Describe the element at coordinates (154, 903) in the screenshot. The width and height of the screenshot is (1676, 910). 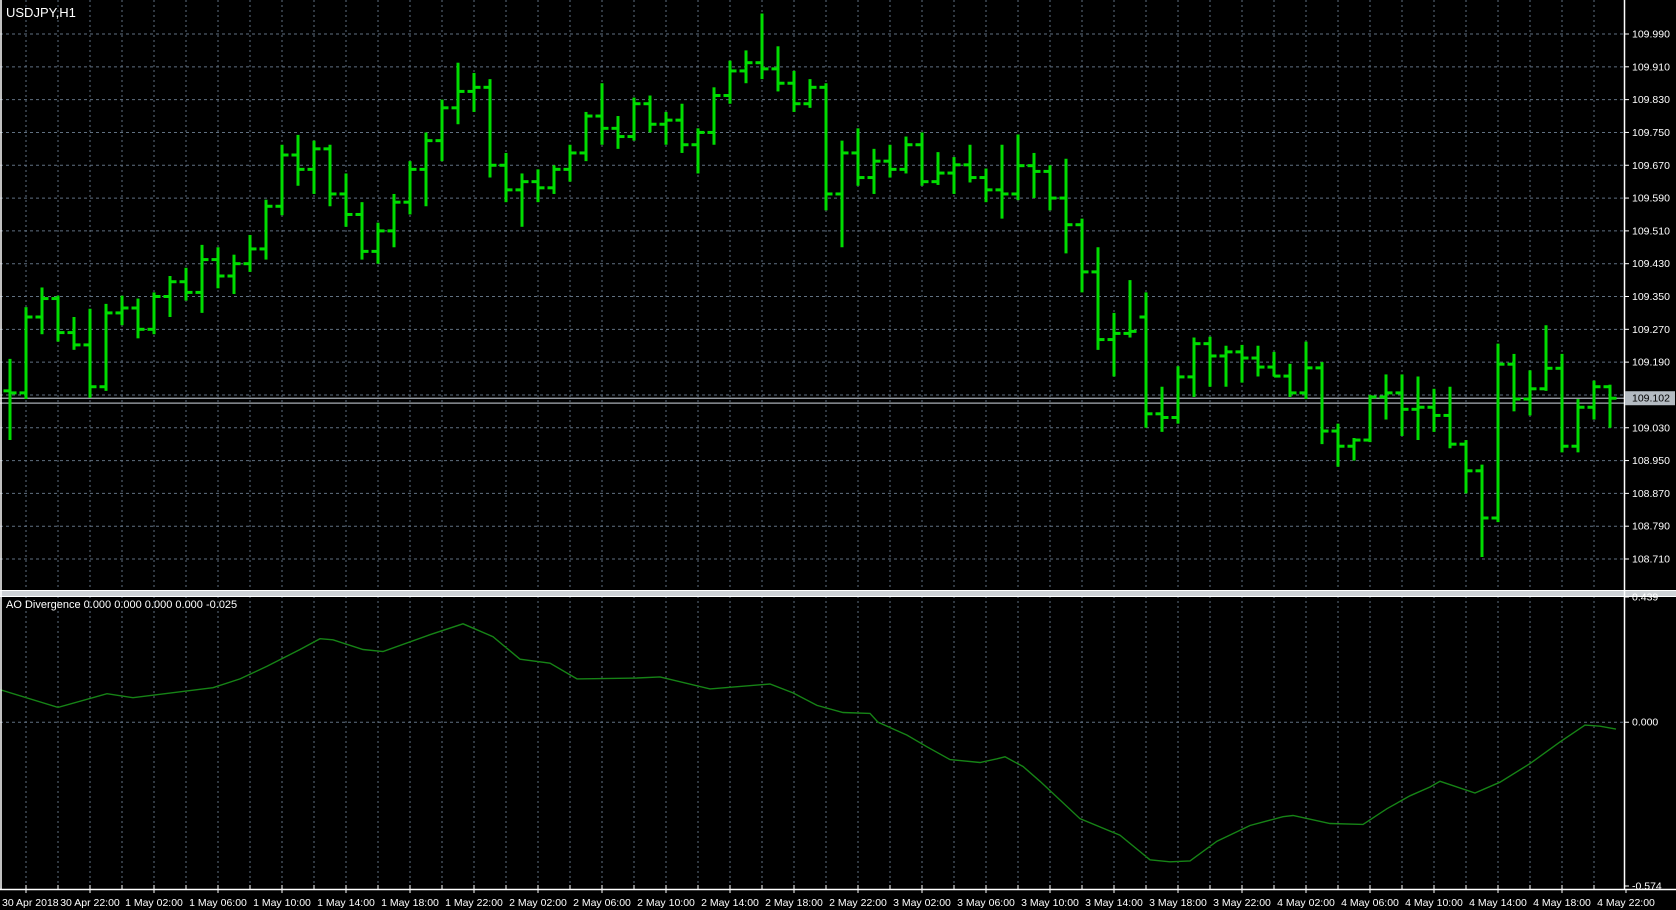
I see `time-tick-label: 1 May 02:00` at that location.